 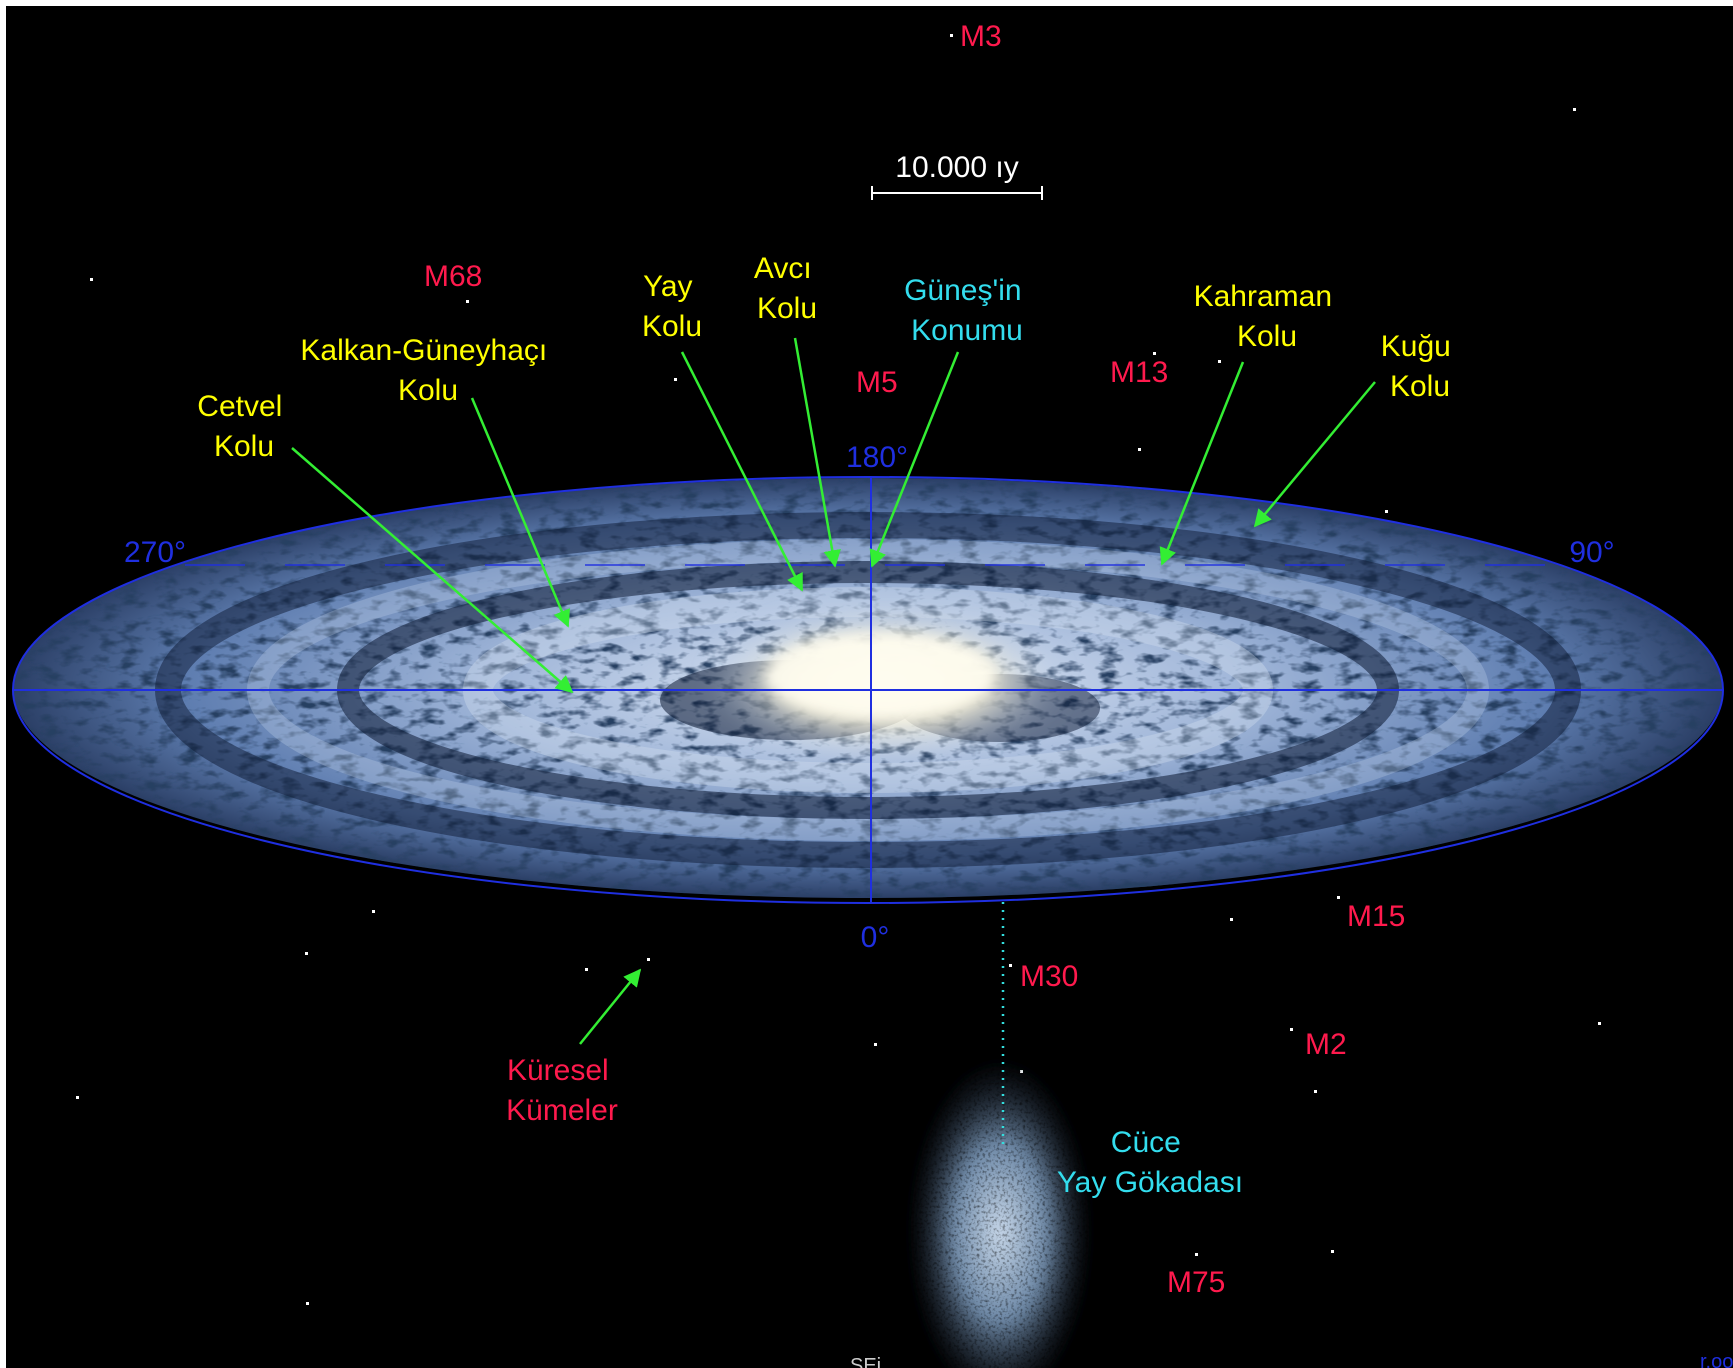 What do you see at coordinates (558, 1070) in the screenshot?
I see `globular-clusters-line1: Küresel` at bounding box center [558, 1070].